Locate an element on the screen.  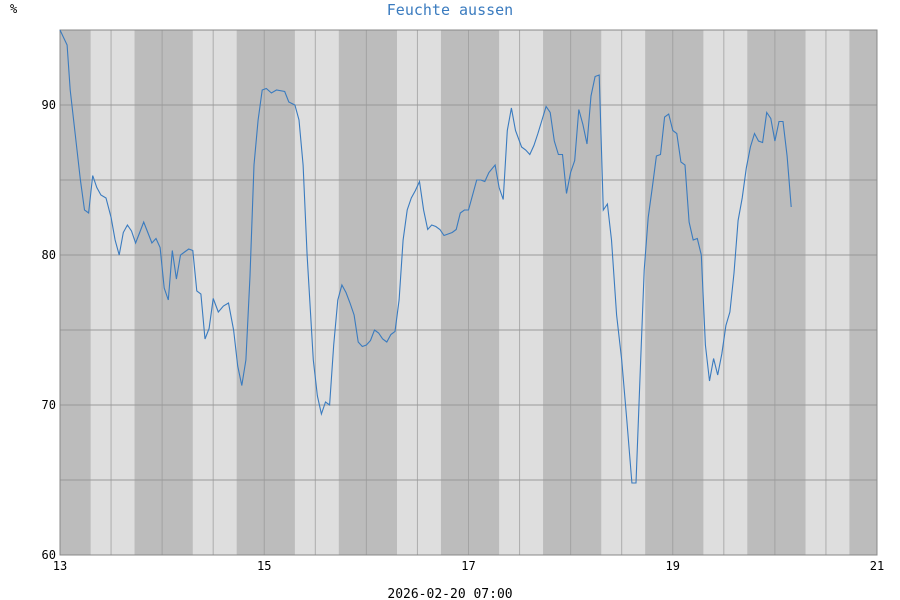
chart-title: Feuchte aussen is located at coordinates (450, 10).